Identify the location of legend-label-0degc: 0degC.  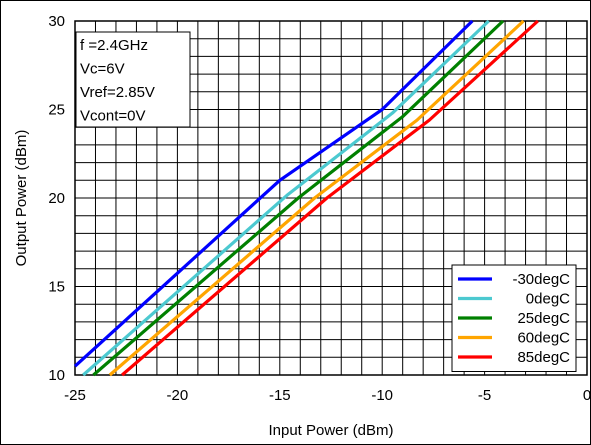
(548, 299).